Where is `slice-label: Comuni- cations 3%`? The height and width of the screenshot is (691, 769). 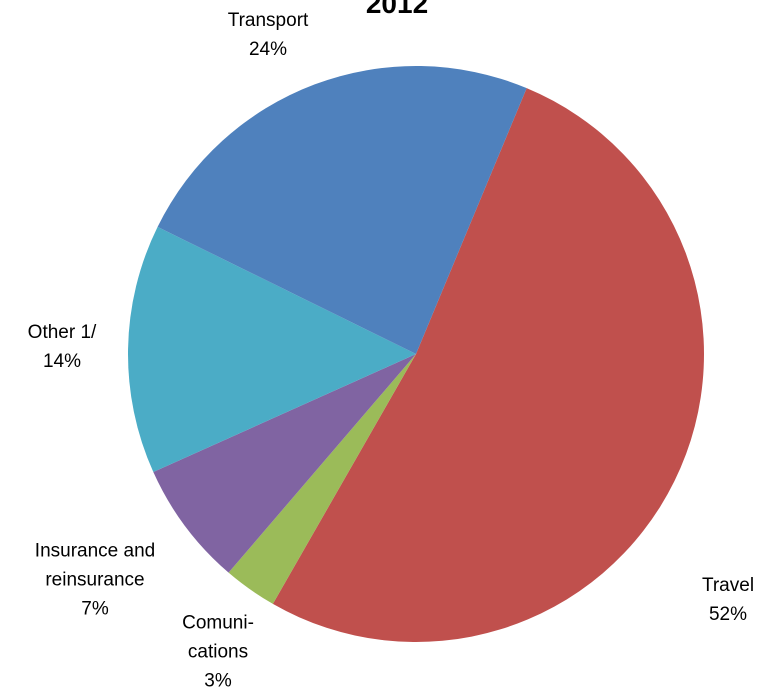 slice-label: Comuni- cations 3% is located at coordinates (218, 650).